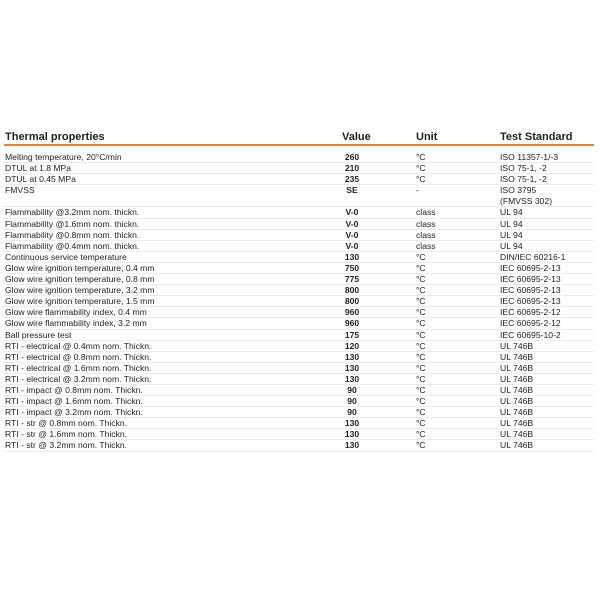 The width and height of the screenshot is (600, 600). I want to click on cell-standard: ISO 75-1, -2, so click(523, 168).